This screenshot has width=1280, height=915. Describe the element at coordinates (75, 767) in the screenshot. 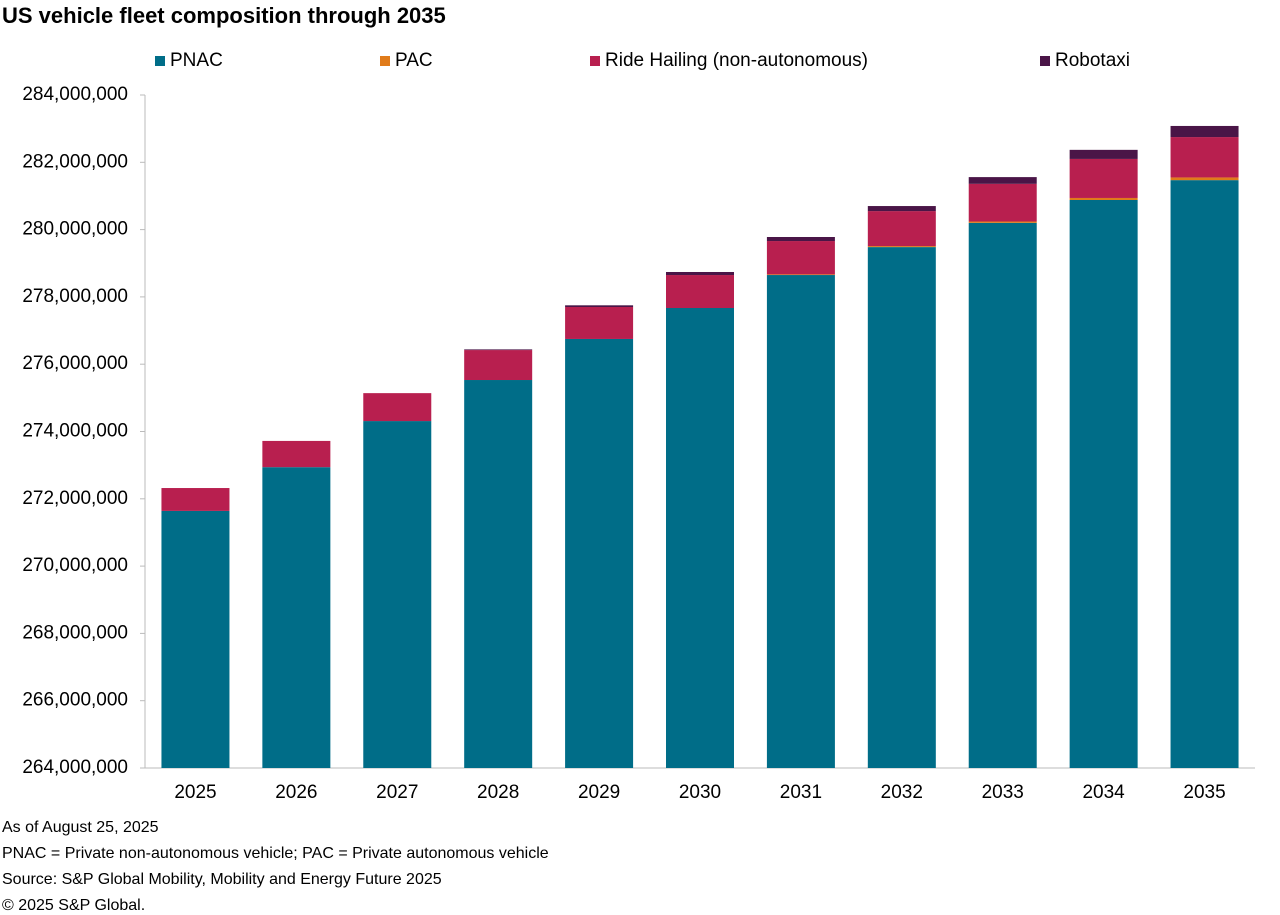

I see `y-tick-label: 264,000,000` at that location.